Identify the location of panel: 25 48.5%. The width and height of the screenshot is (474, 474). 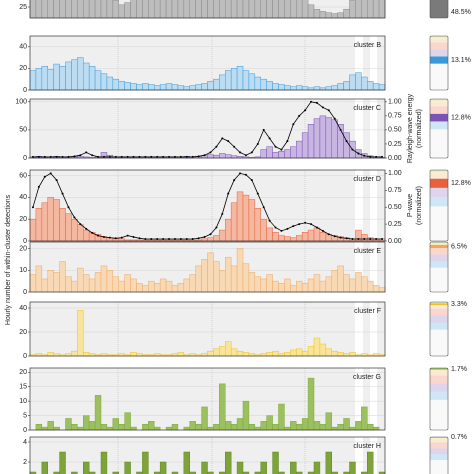
(245, 9).